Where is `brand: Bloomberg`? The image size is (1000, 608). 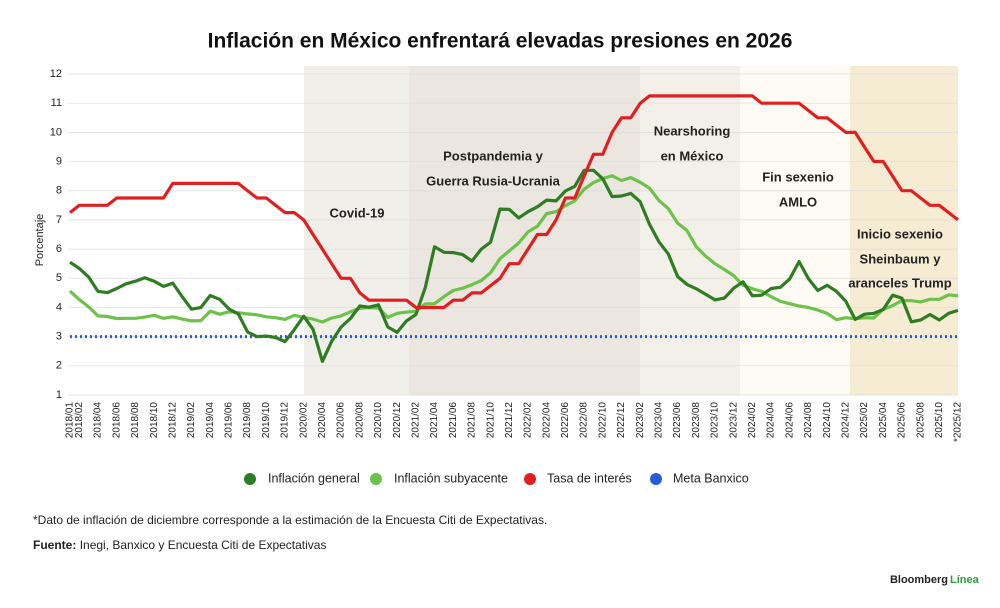
brand: Bloomberg is located at coordinates (919, 580).